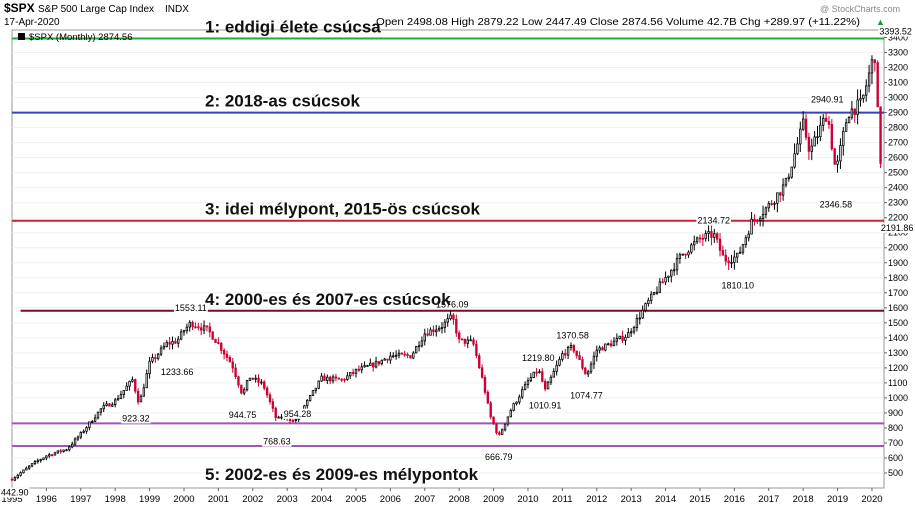 Image resolution: width=915 pixels, height=513 pixels. I want to click on y-tick-label: 1100, so click(897, 383).